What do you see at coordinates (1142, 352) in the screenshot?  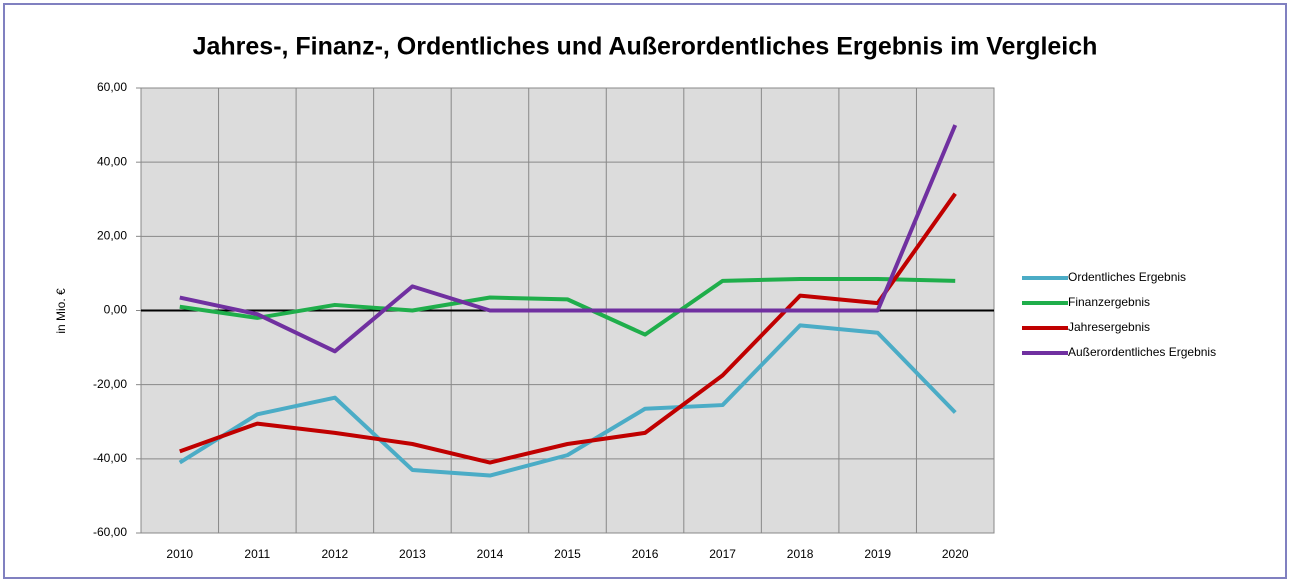 I see `legend-label: Außerordentliches Ergebnis` at bounding box center [1142, 352].